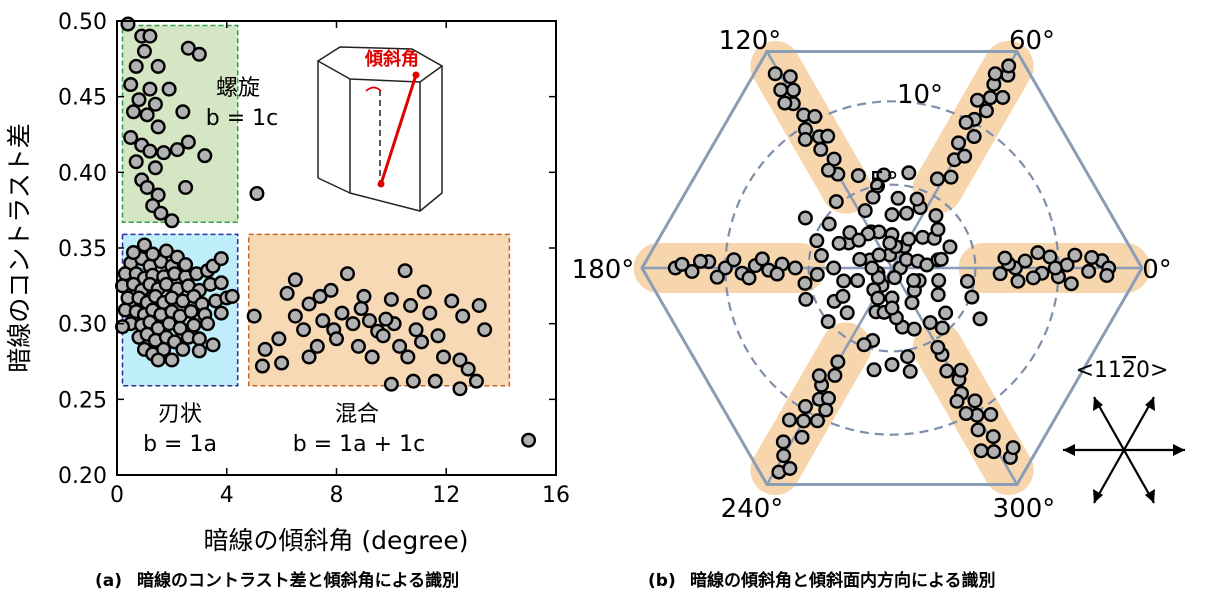 The width and height of the screenshot is (1210, 596). Describe the element at coordinates (398, 129) in the screenshot. I see `inclined-dislocation-line` at that location.